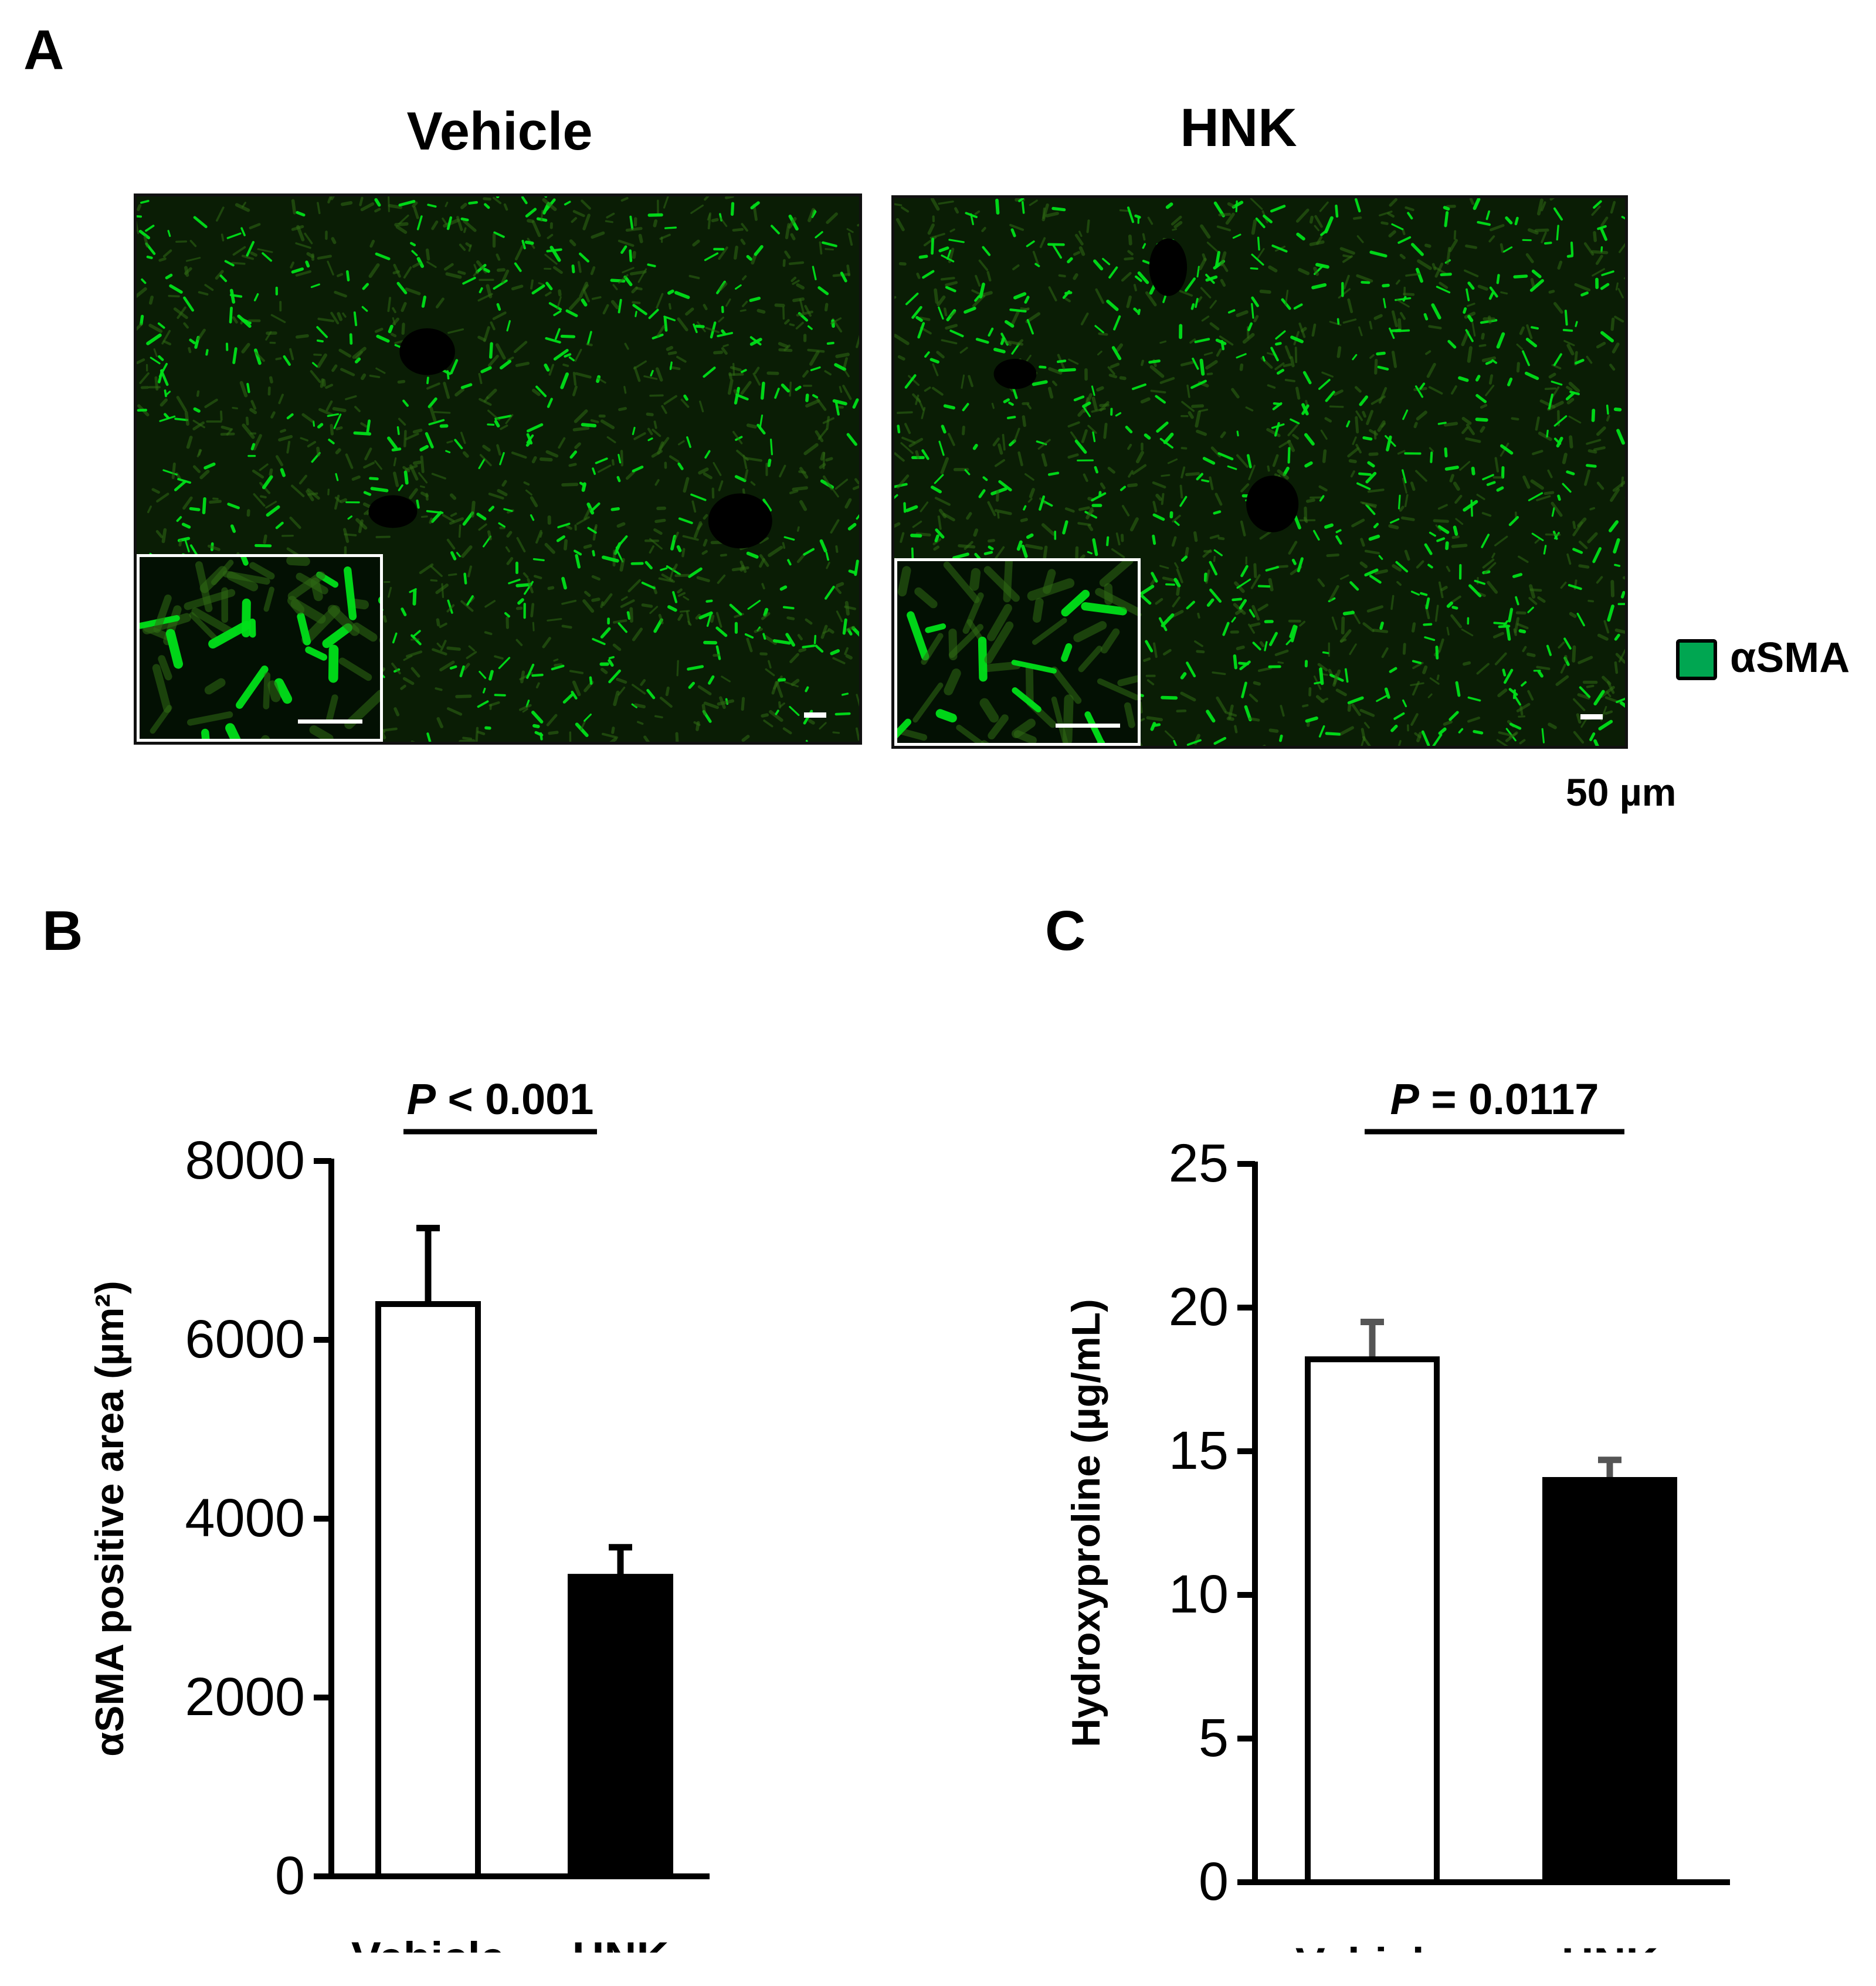  What do you see at coordinates (1239, 128) in the screenshot?
I see `hnk-image-title: HNK` at bounding box center [1239, 128].